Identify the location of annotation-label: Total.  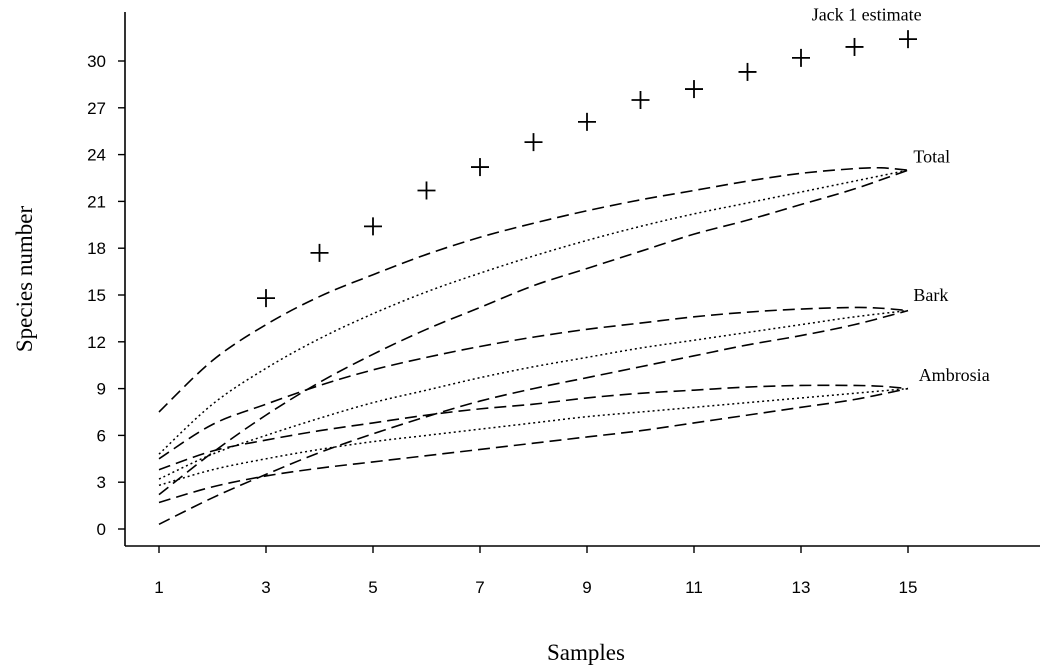
(931, 156).